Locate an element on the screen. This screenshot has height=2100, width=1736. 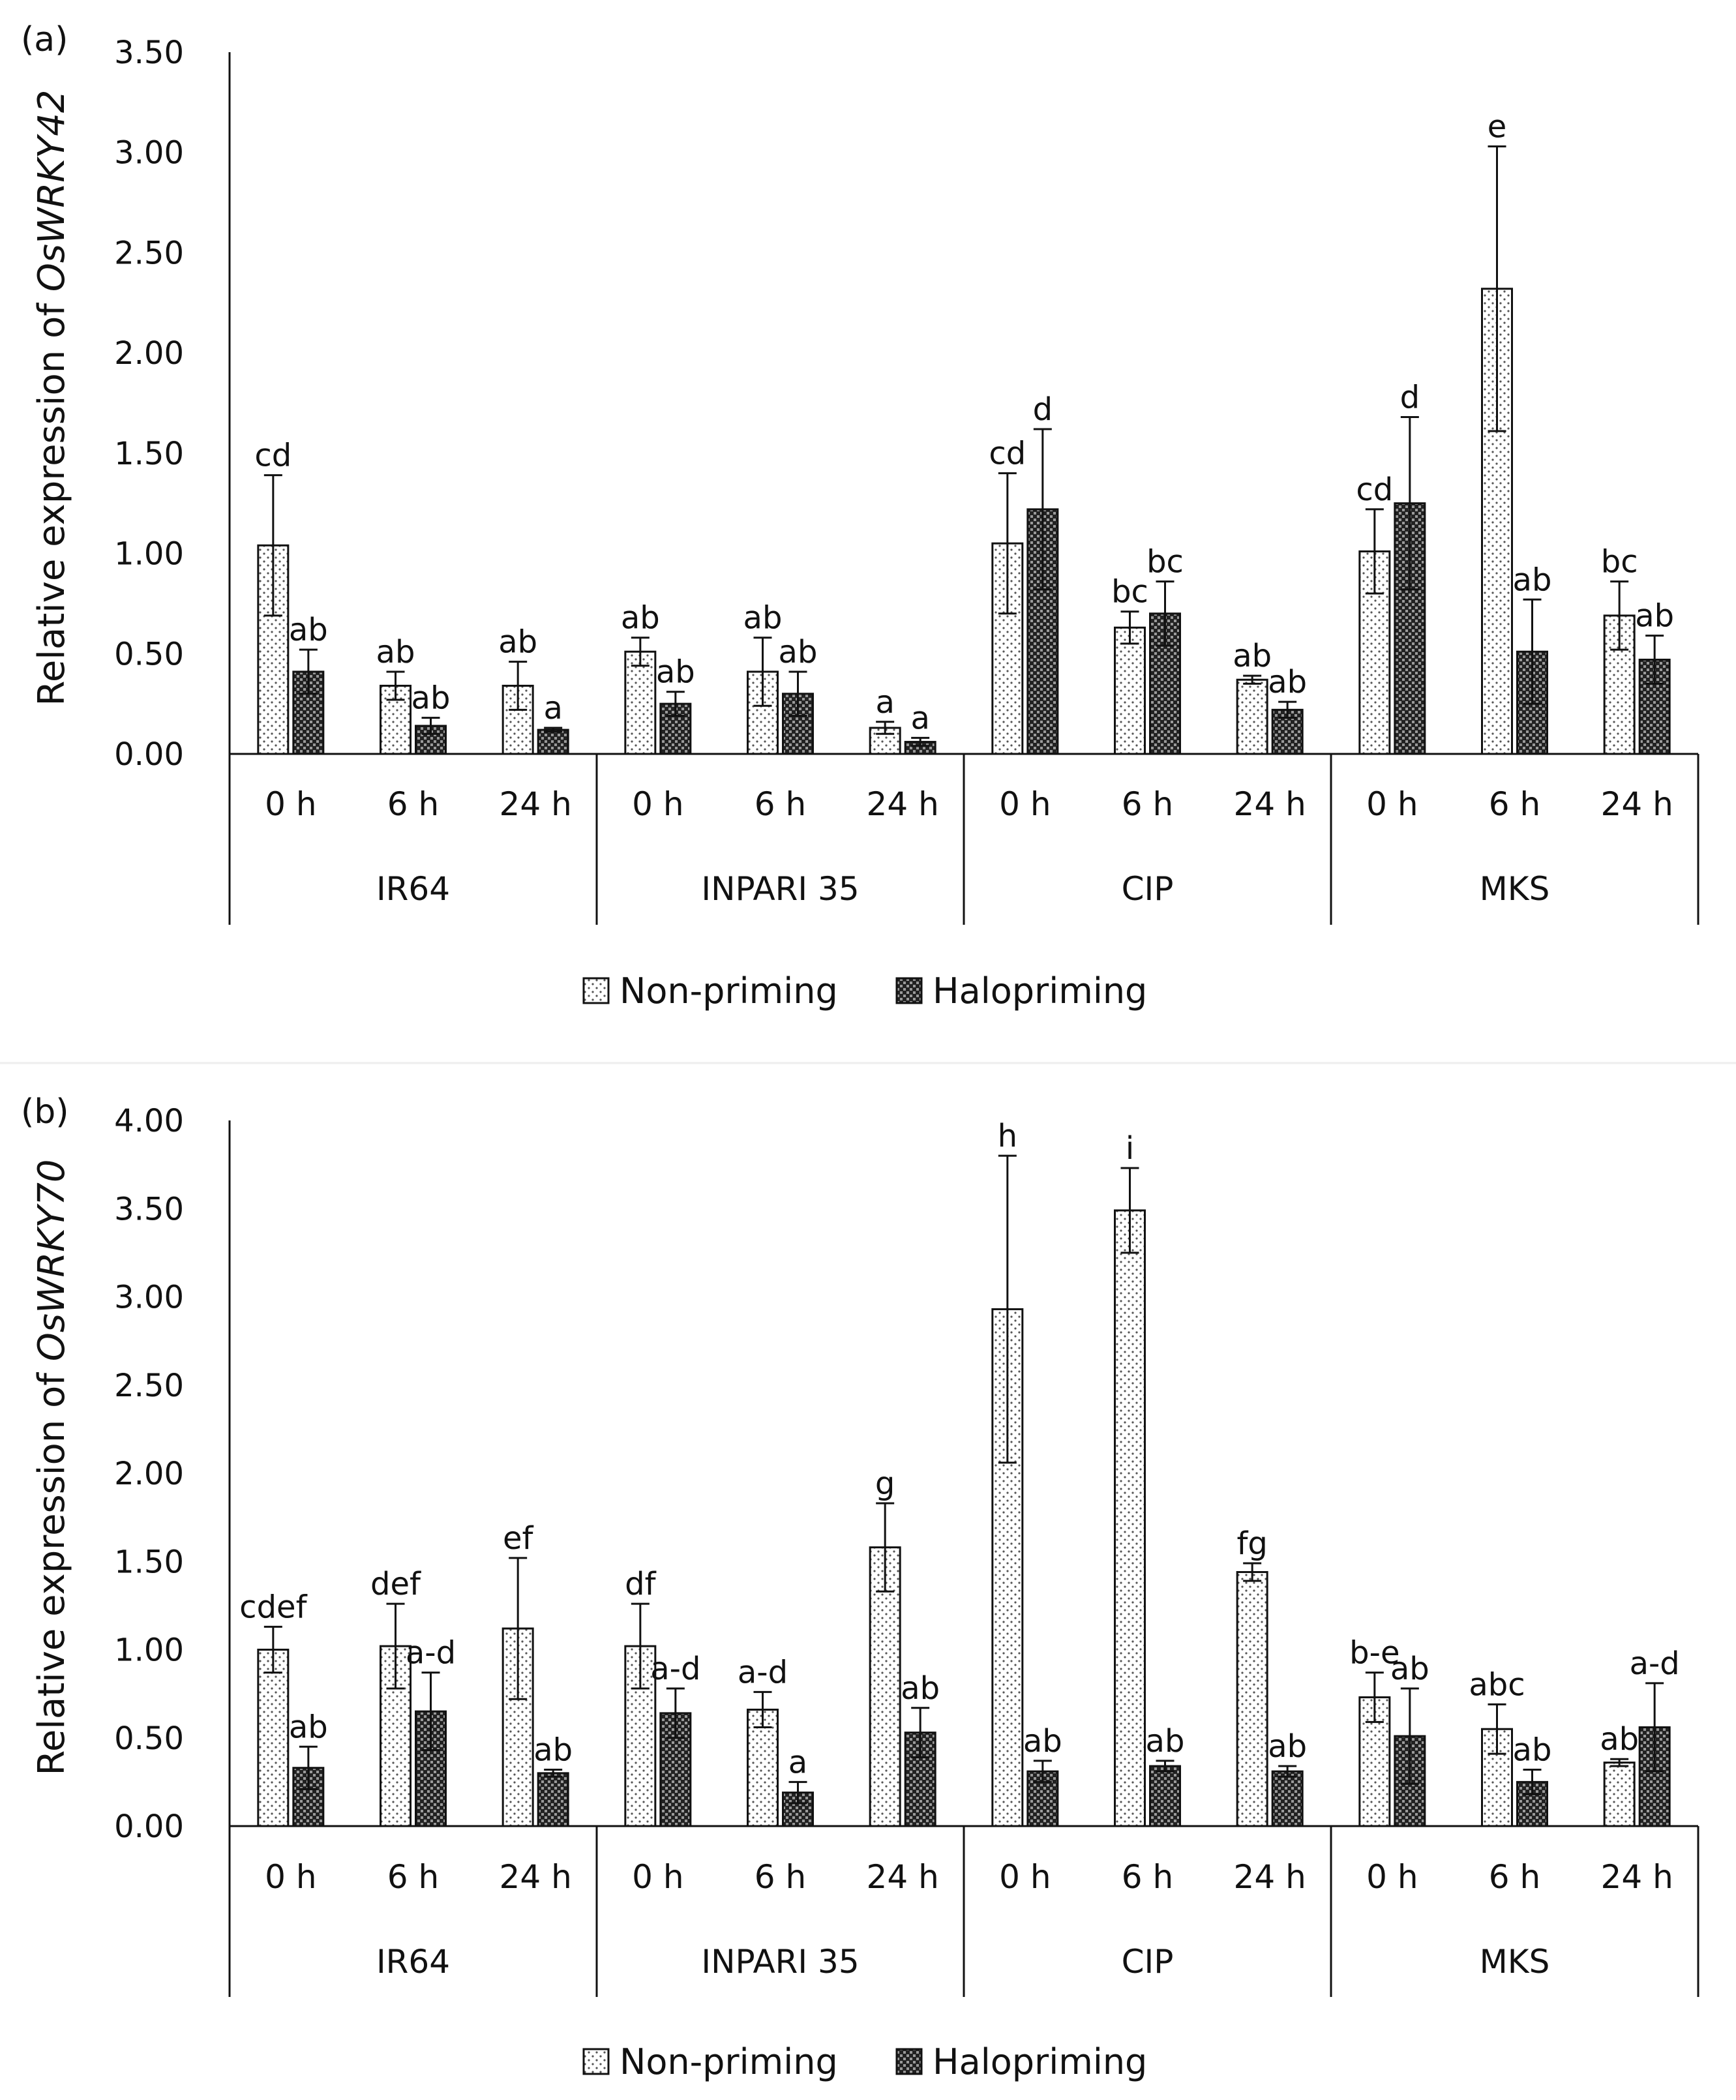
panel-label: (a) is located at coordinates (44, 39).